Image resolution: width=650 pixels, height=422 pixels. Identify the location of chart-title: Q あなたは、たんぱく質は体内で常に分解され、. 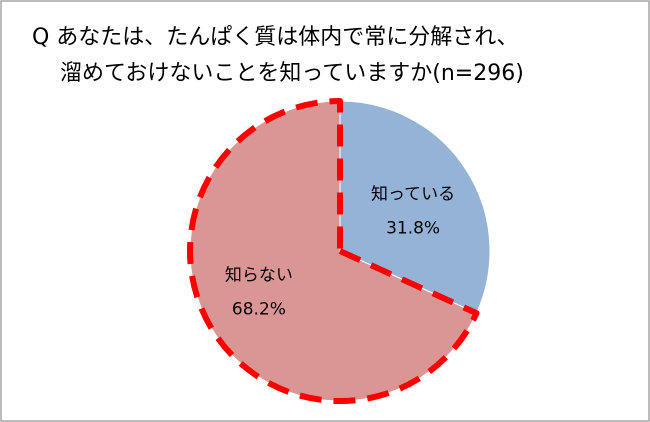
(275, 37).